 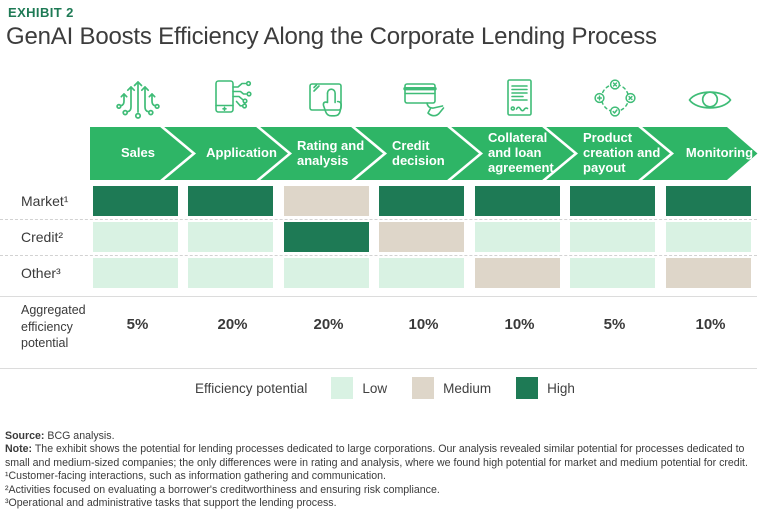 What do you see at coordinates (53, 327) in the screenshot?
I see `aggregated-label: Aggregated efficiency potential` at bounding box center [53, 327].